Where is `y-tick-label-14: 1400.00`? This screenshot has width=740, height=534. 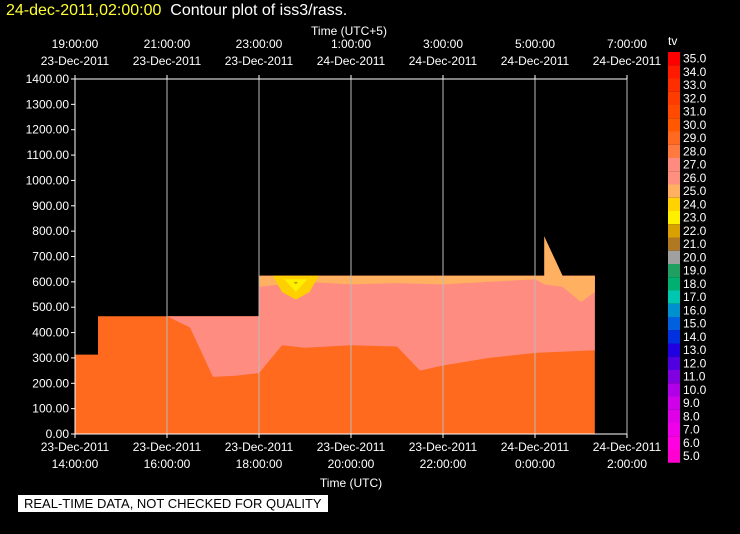
y-tick-label-14: 1400.00 is located at coordinates (48, 79).